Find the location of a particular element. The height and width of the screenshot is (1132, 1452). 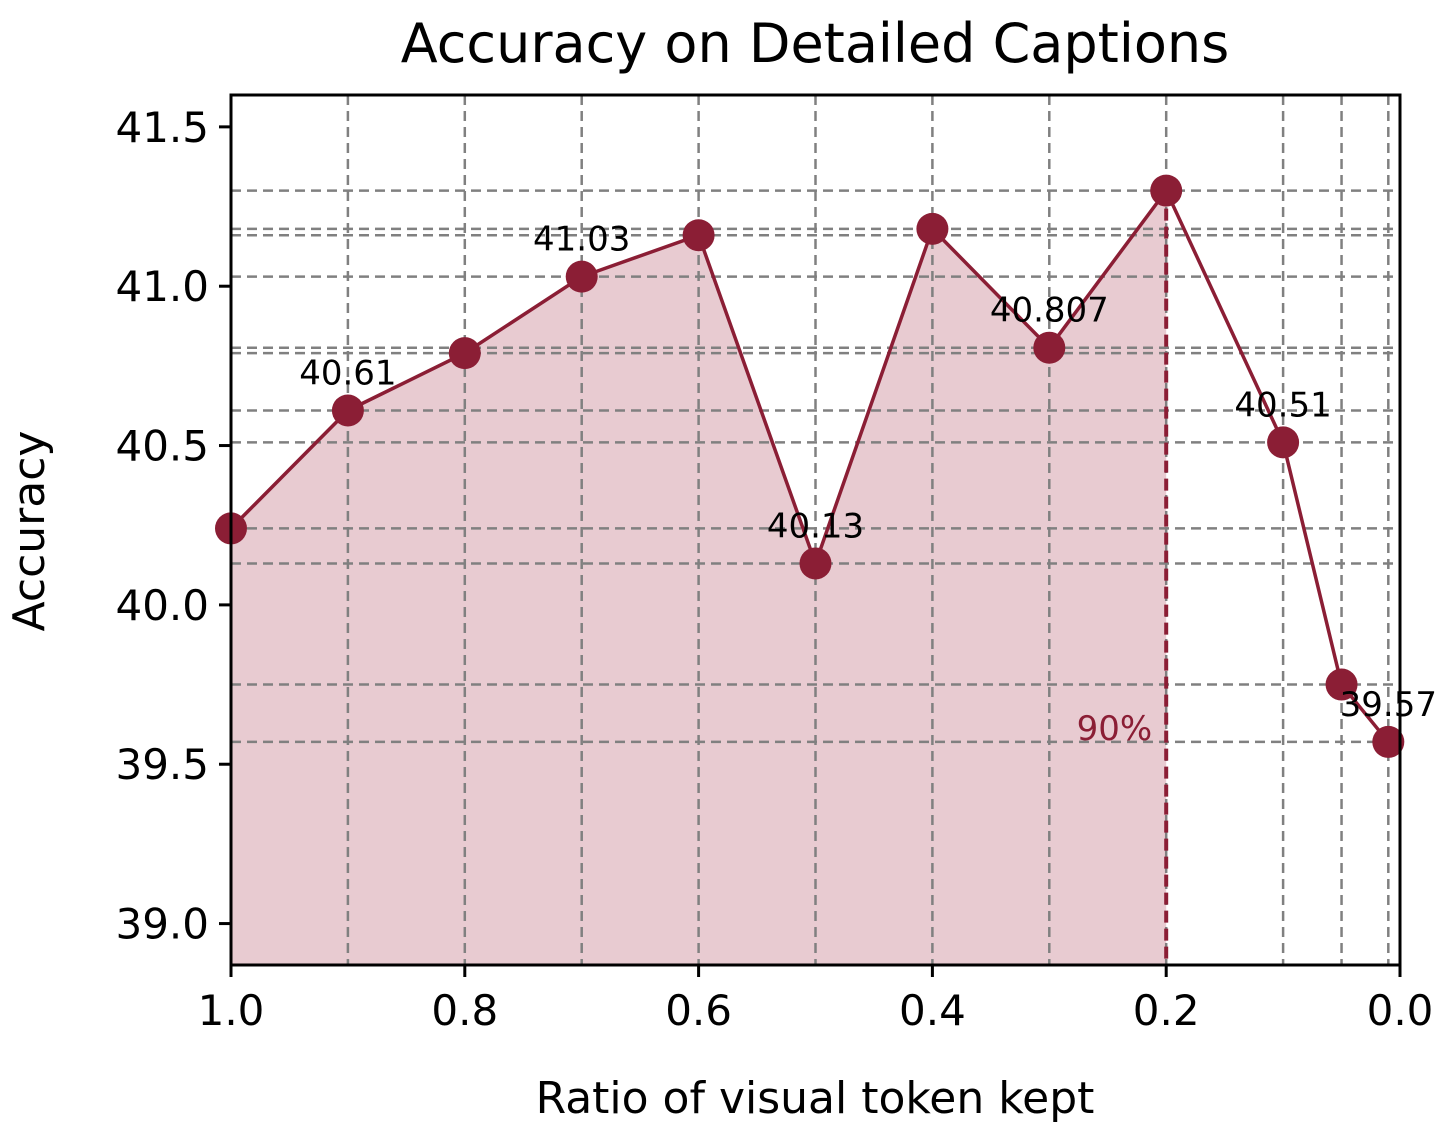

x-tick-label: 0.8 is located at coordinates (464, 1010).